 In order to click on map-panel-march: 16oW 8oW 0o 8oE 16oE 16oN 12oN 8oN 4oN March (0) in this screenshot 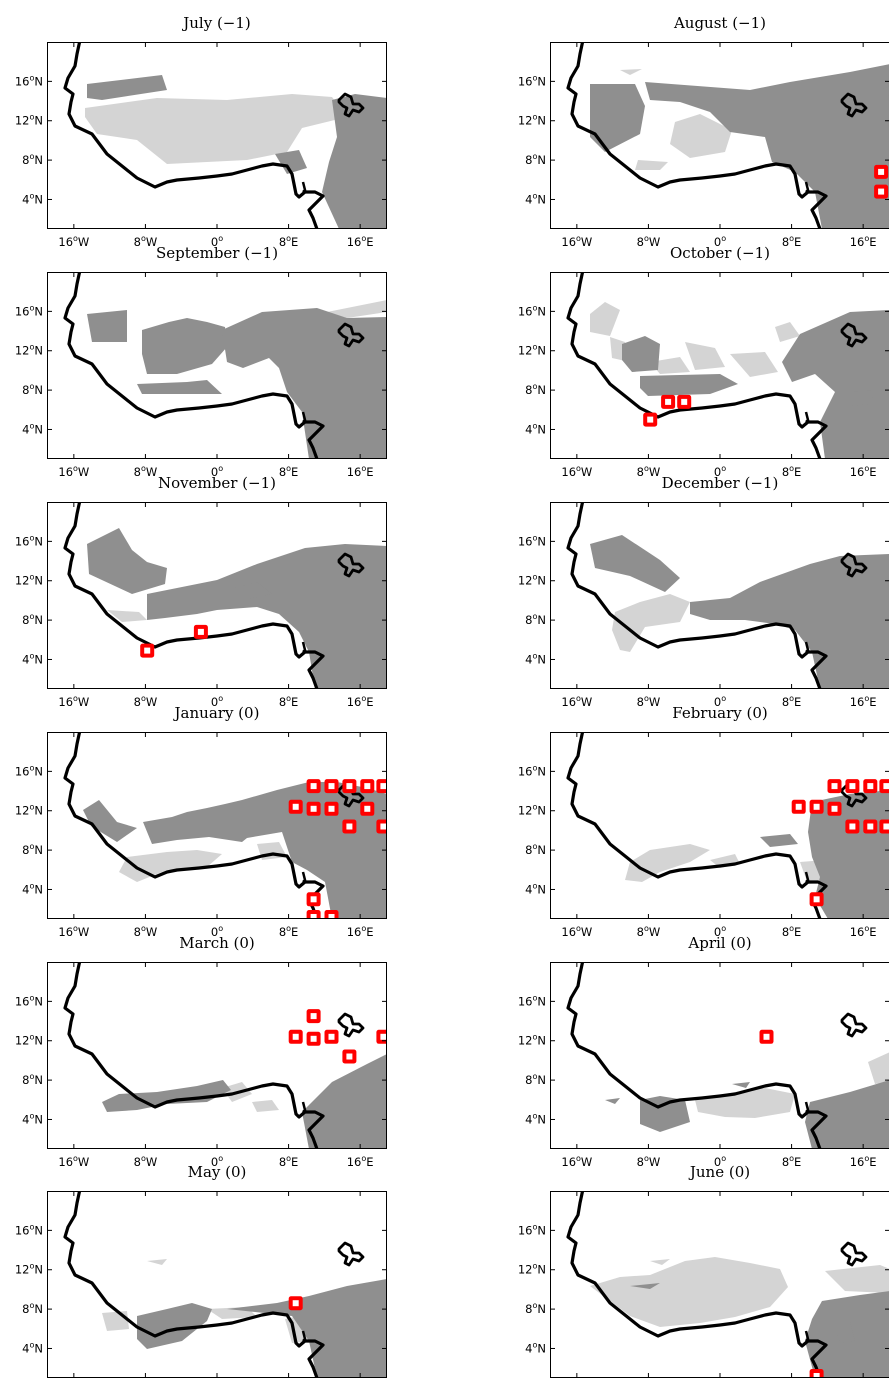, I will do `click(201, 1051)`.